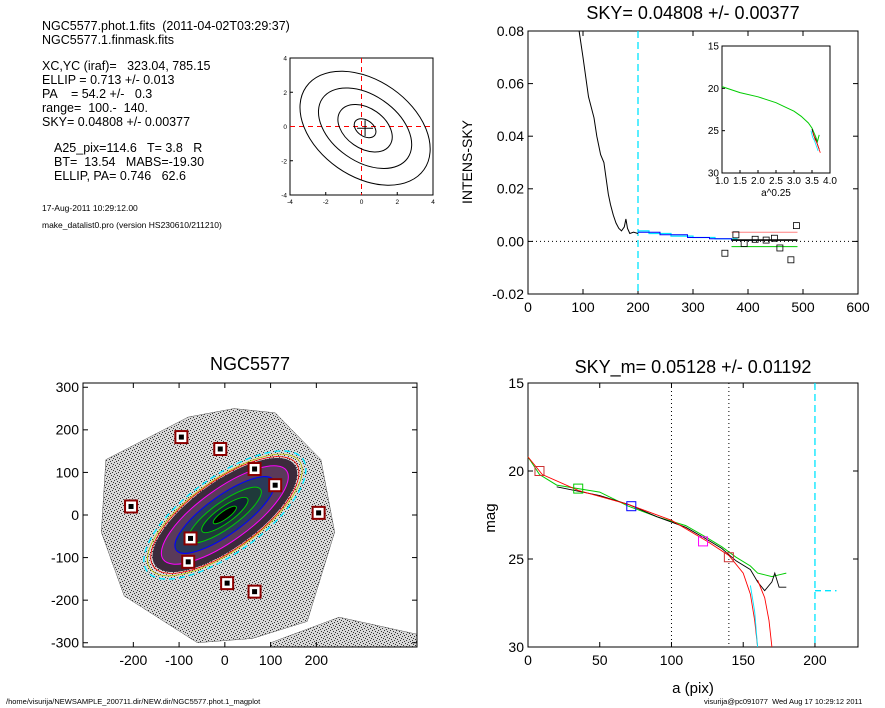  I want to click on inset-xlabel: a^0.25, so click(776, 193).